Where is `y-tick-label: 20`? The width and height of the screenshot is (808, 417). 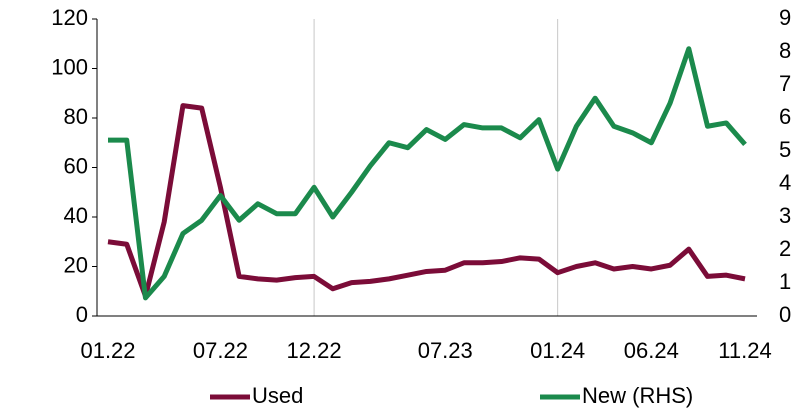 y-tick-label: 20 is located at coordinates (76, 264).